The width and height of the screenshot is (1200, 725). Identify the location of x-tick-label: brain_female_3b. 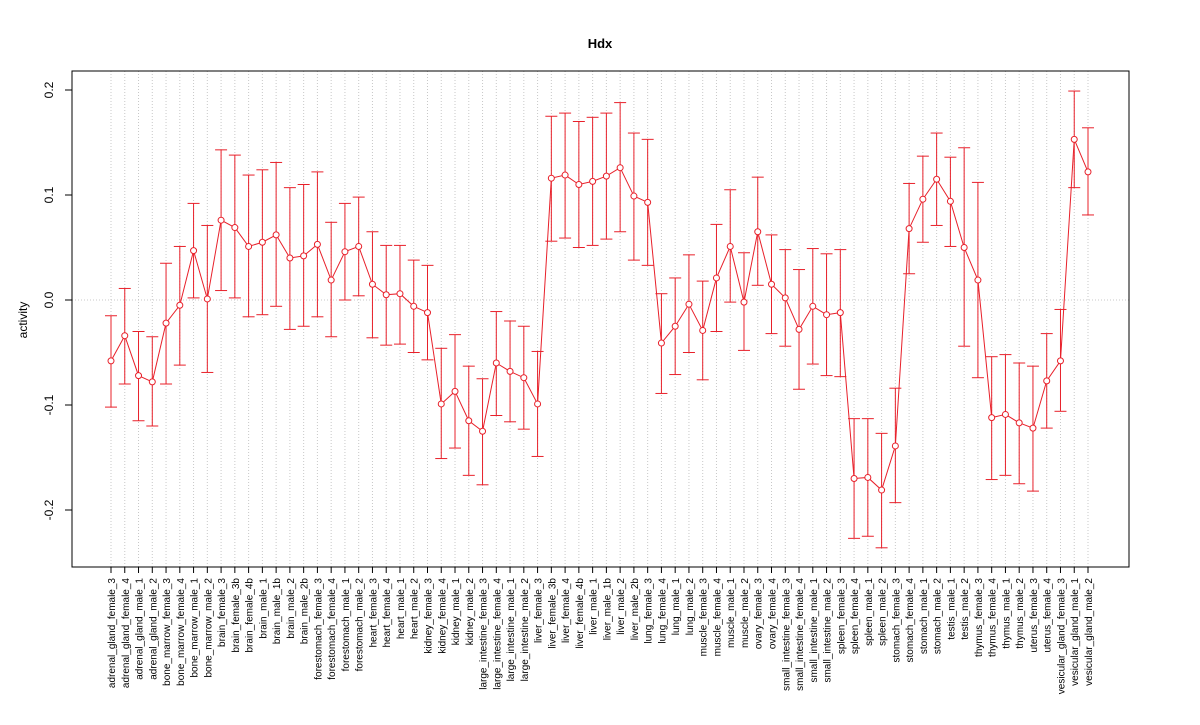
(236, 615).